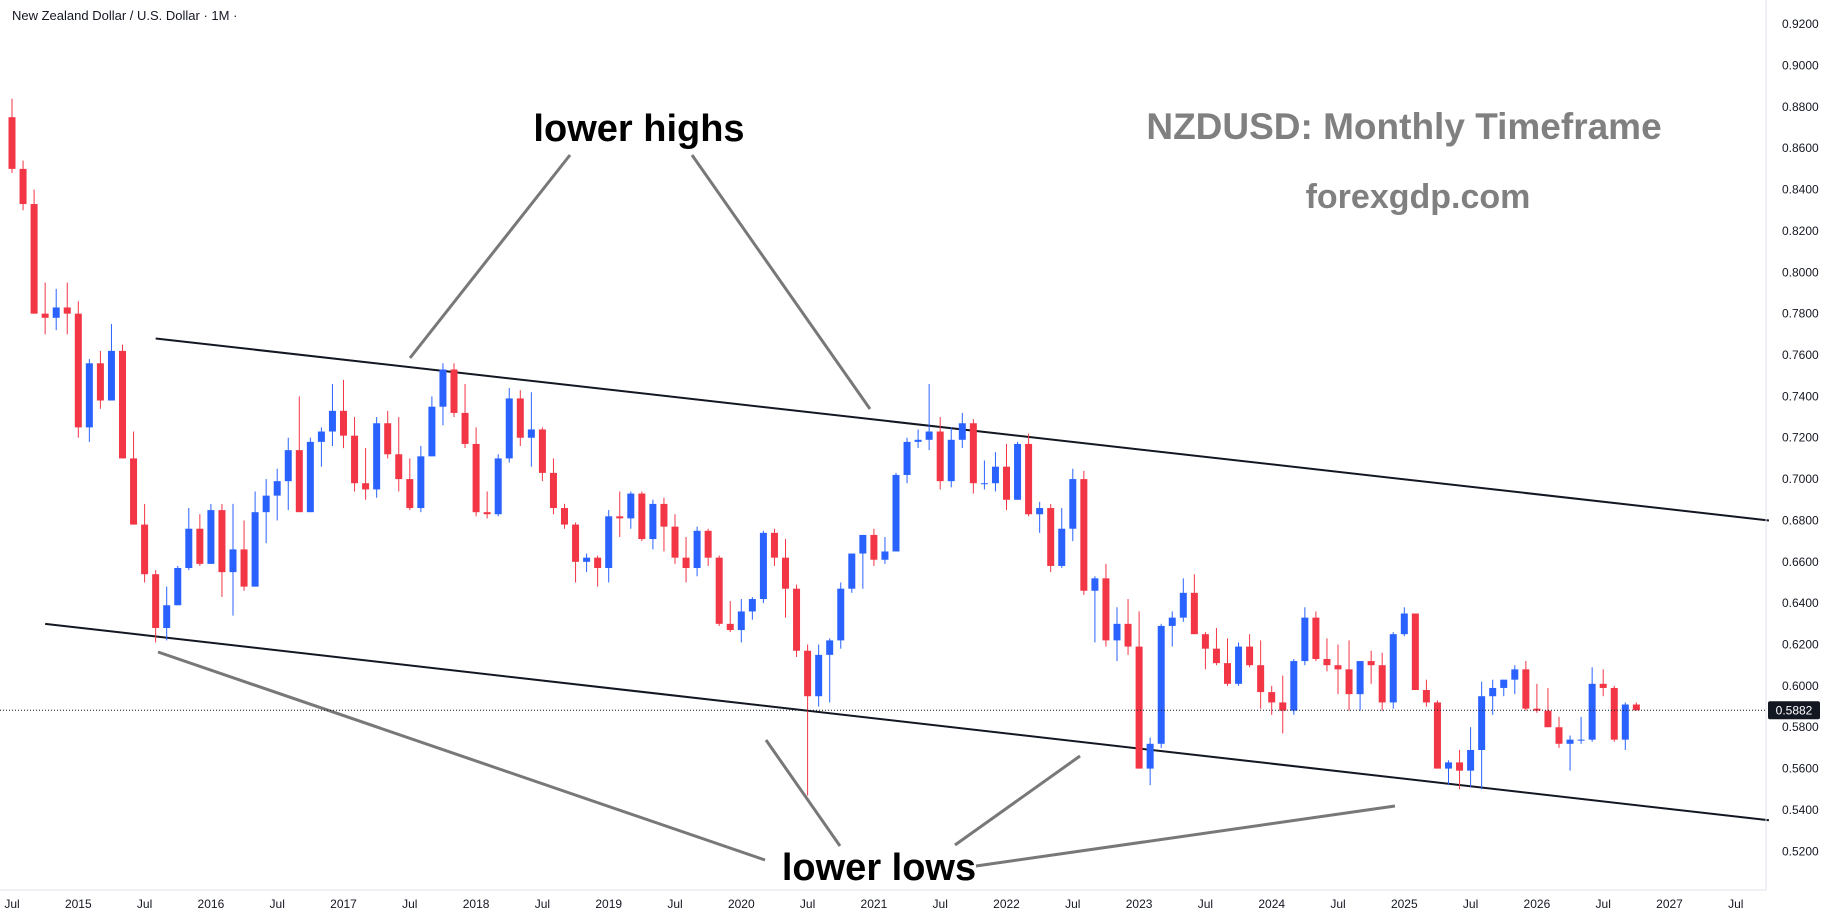 This screenshot has height=920, width=1824. I want to click on time-tick-label: 2022, so click(1006, 904).